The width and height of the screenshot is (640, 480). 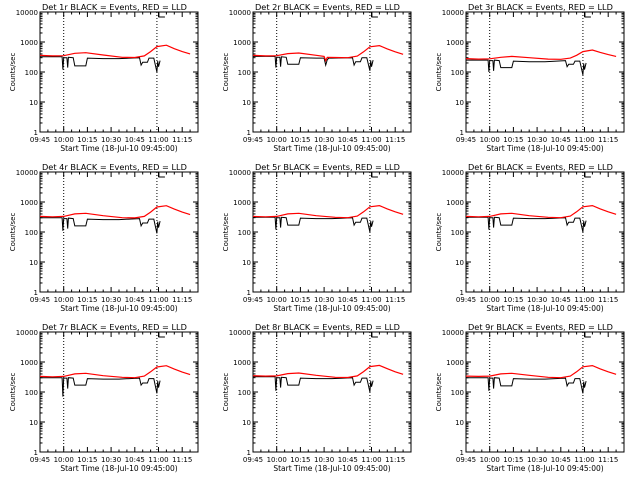 I want to click on panel-title: Det 2r BLACK = Events, RED = LLD, so click(x=327, y=7).